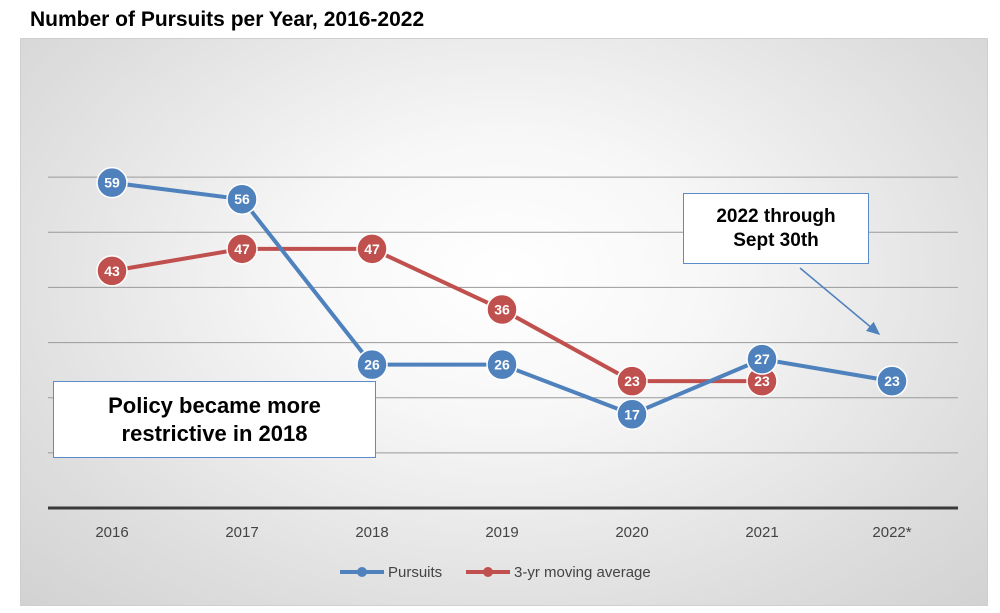  What do you see at coordinates (776, 216) in the screenshot?
I see `partial-year-annotation-line-1: 2022 through` at bounding box center [776, 216].